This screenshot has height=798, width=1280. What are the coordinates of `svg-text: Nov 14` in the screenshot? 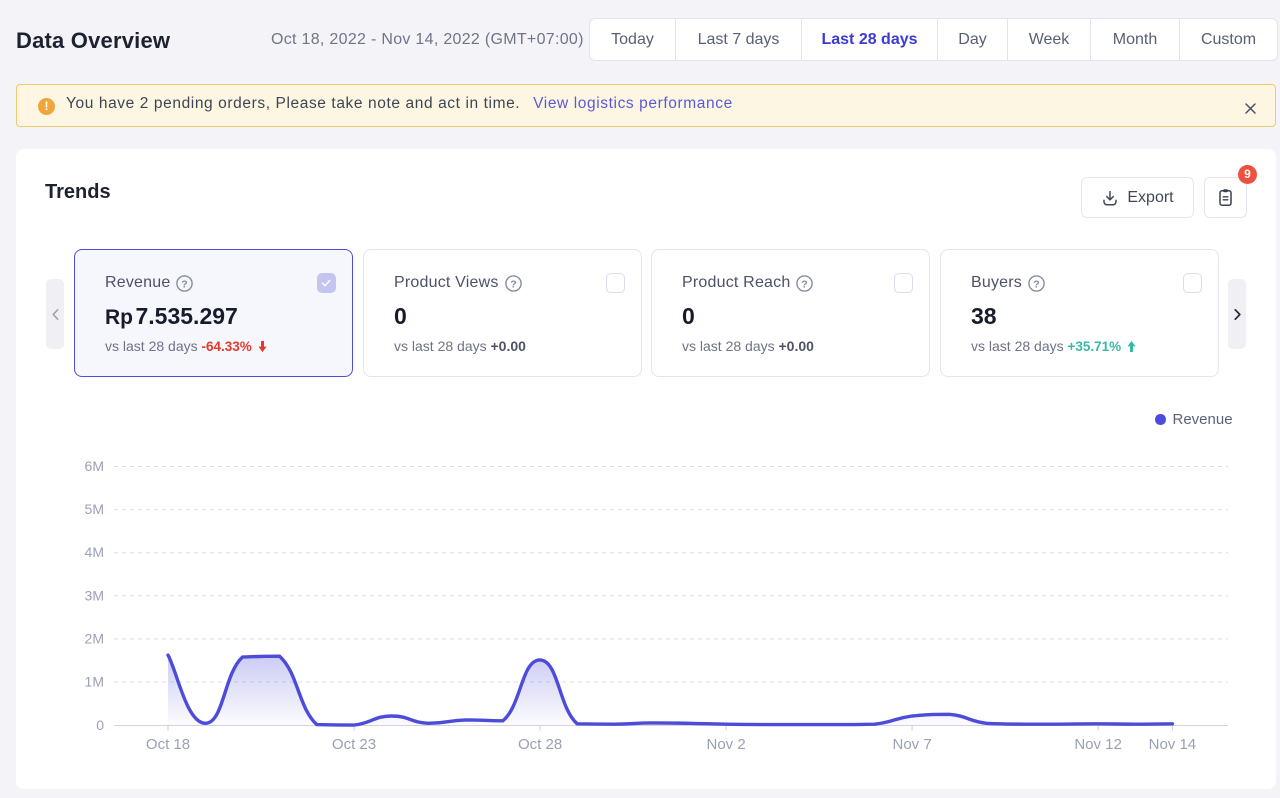 It's located at (1173, 744).